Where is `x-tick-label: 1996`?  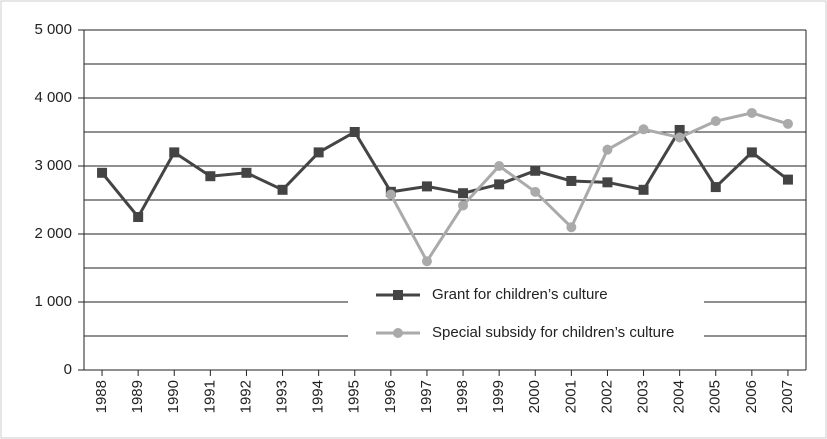 x-tick-label: 1996 is located at coordinates (390, 396).